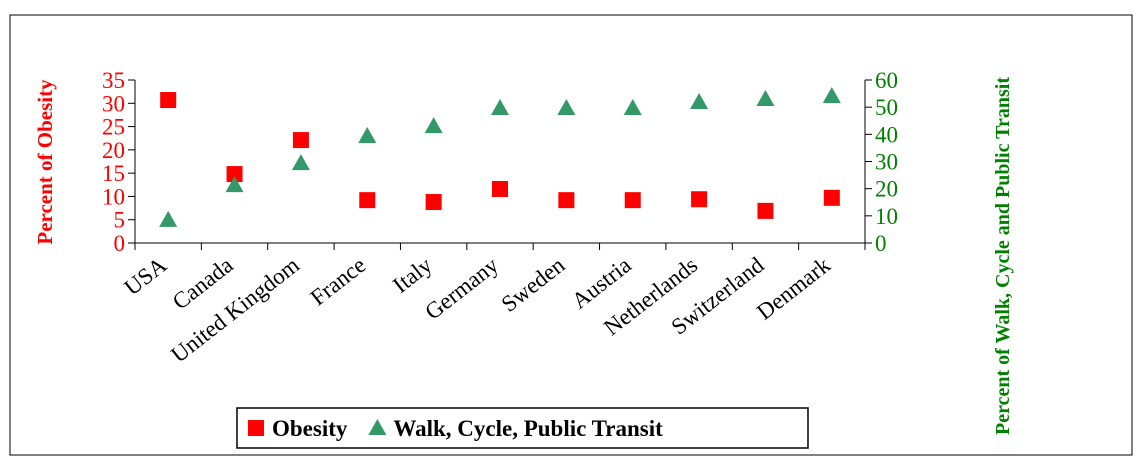  What do you see at coordinates (113, 196) in the screenshot?
I see `y-tick-label: 10` at bounding box center [113, 196].